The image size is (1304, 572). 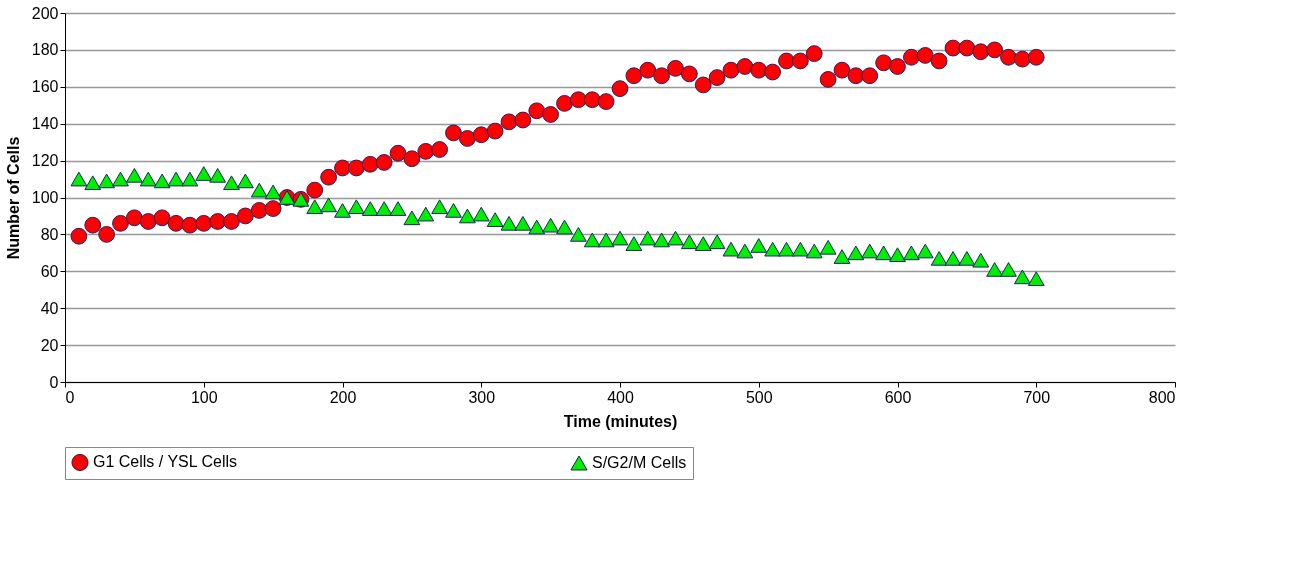 I want to click on x-tick-label: 700, so click(x=1037, y=397).